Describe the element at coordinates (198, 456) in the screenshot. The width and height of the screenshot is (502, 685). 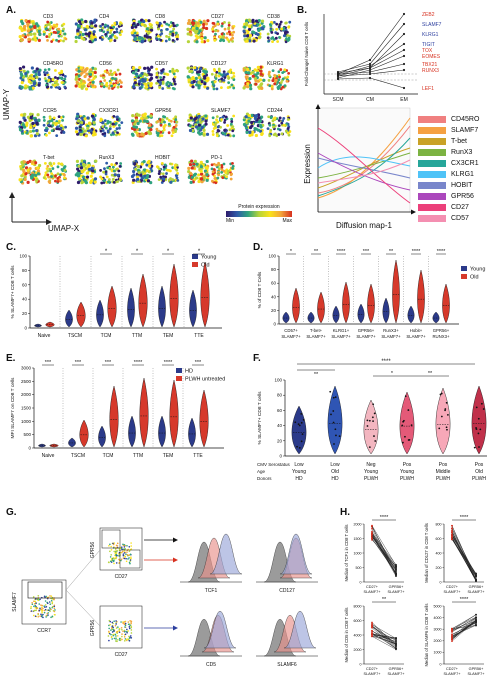
I see `x-category-label: TTE` at that location.